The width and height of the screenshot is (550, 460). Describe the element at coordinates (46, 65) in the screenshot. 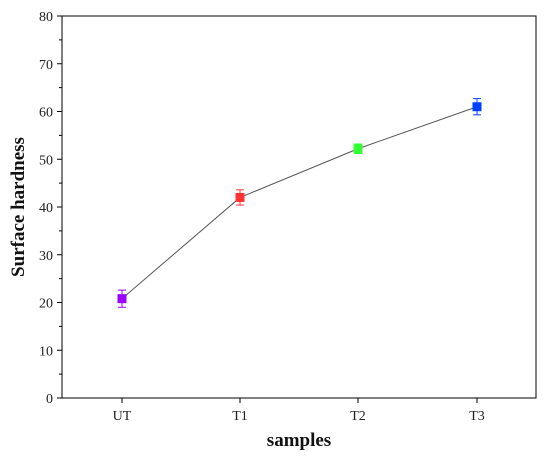

I see `y-tick-label: 70` at that location.